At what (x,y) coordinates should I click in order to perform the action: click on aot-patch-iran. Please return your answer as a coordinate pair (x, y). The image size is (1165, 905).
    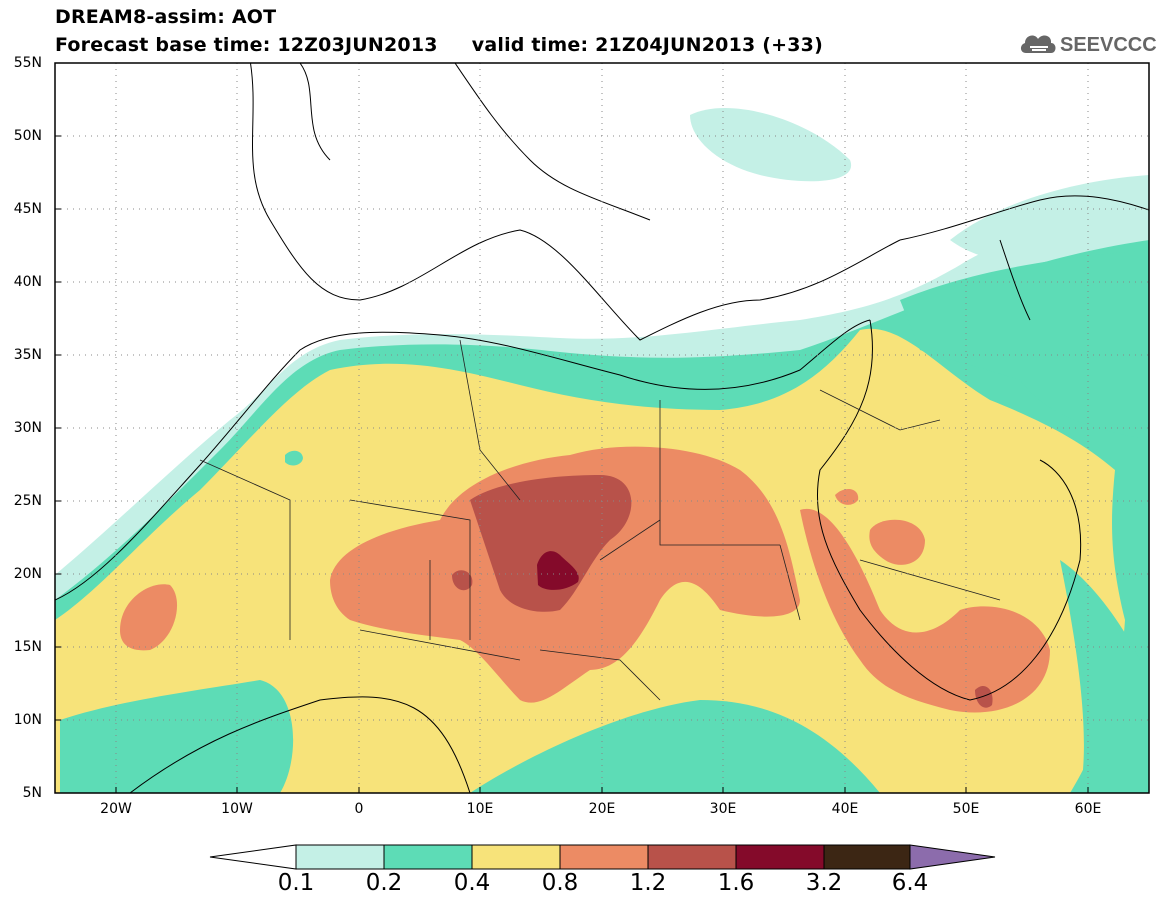
    Looking at the image, I should click on (1024, 345).